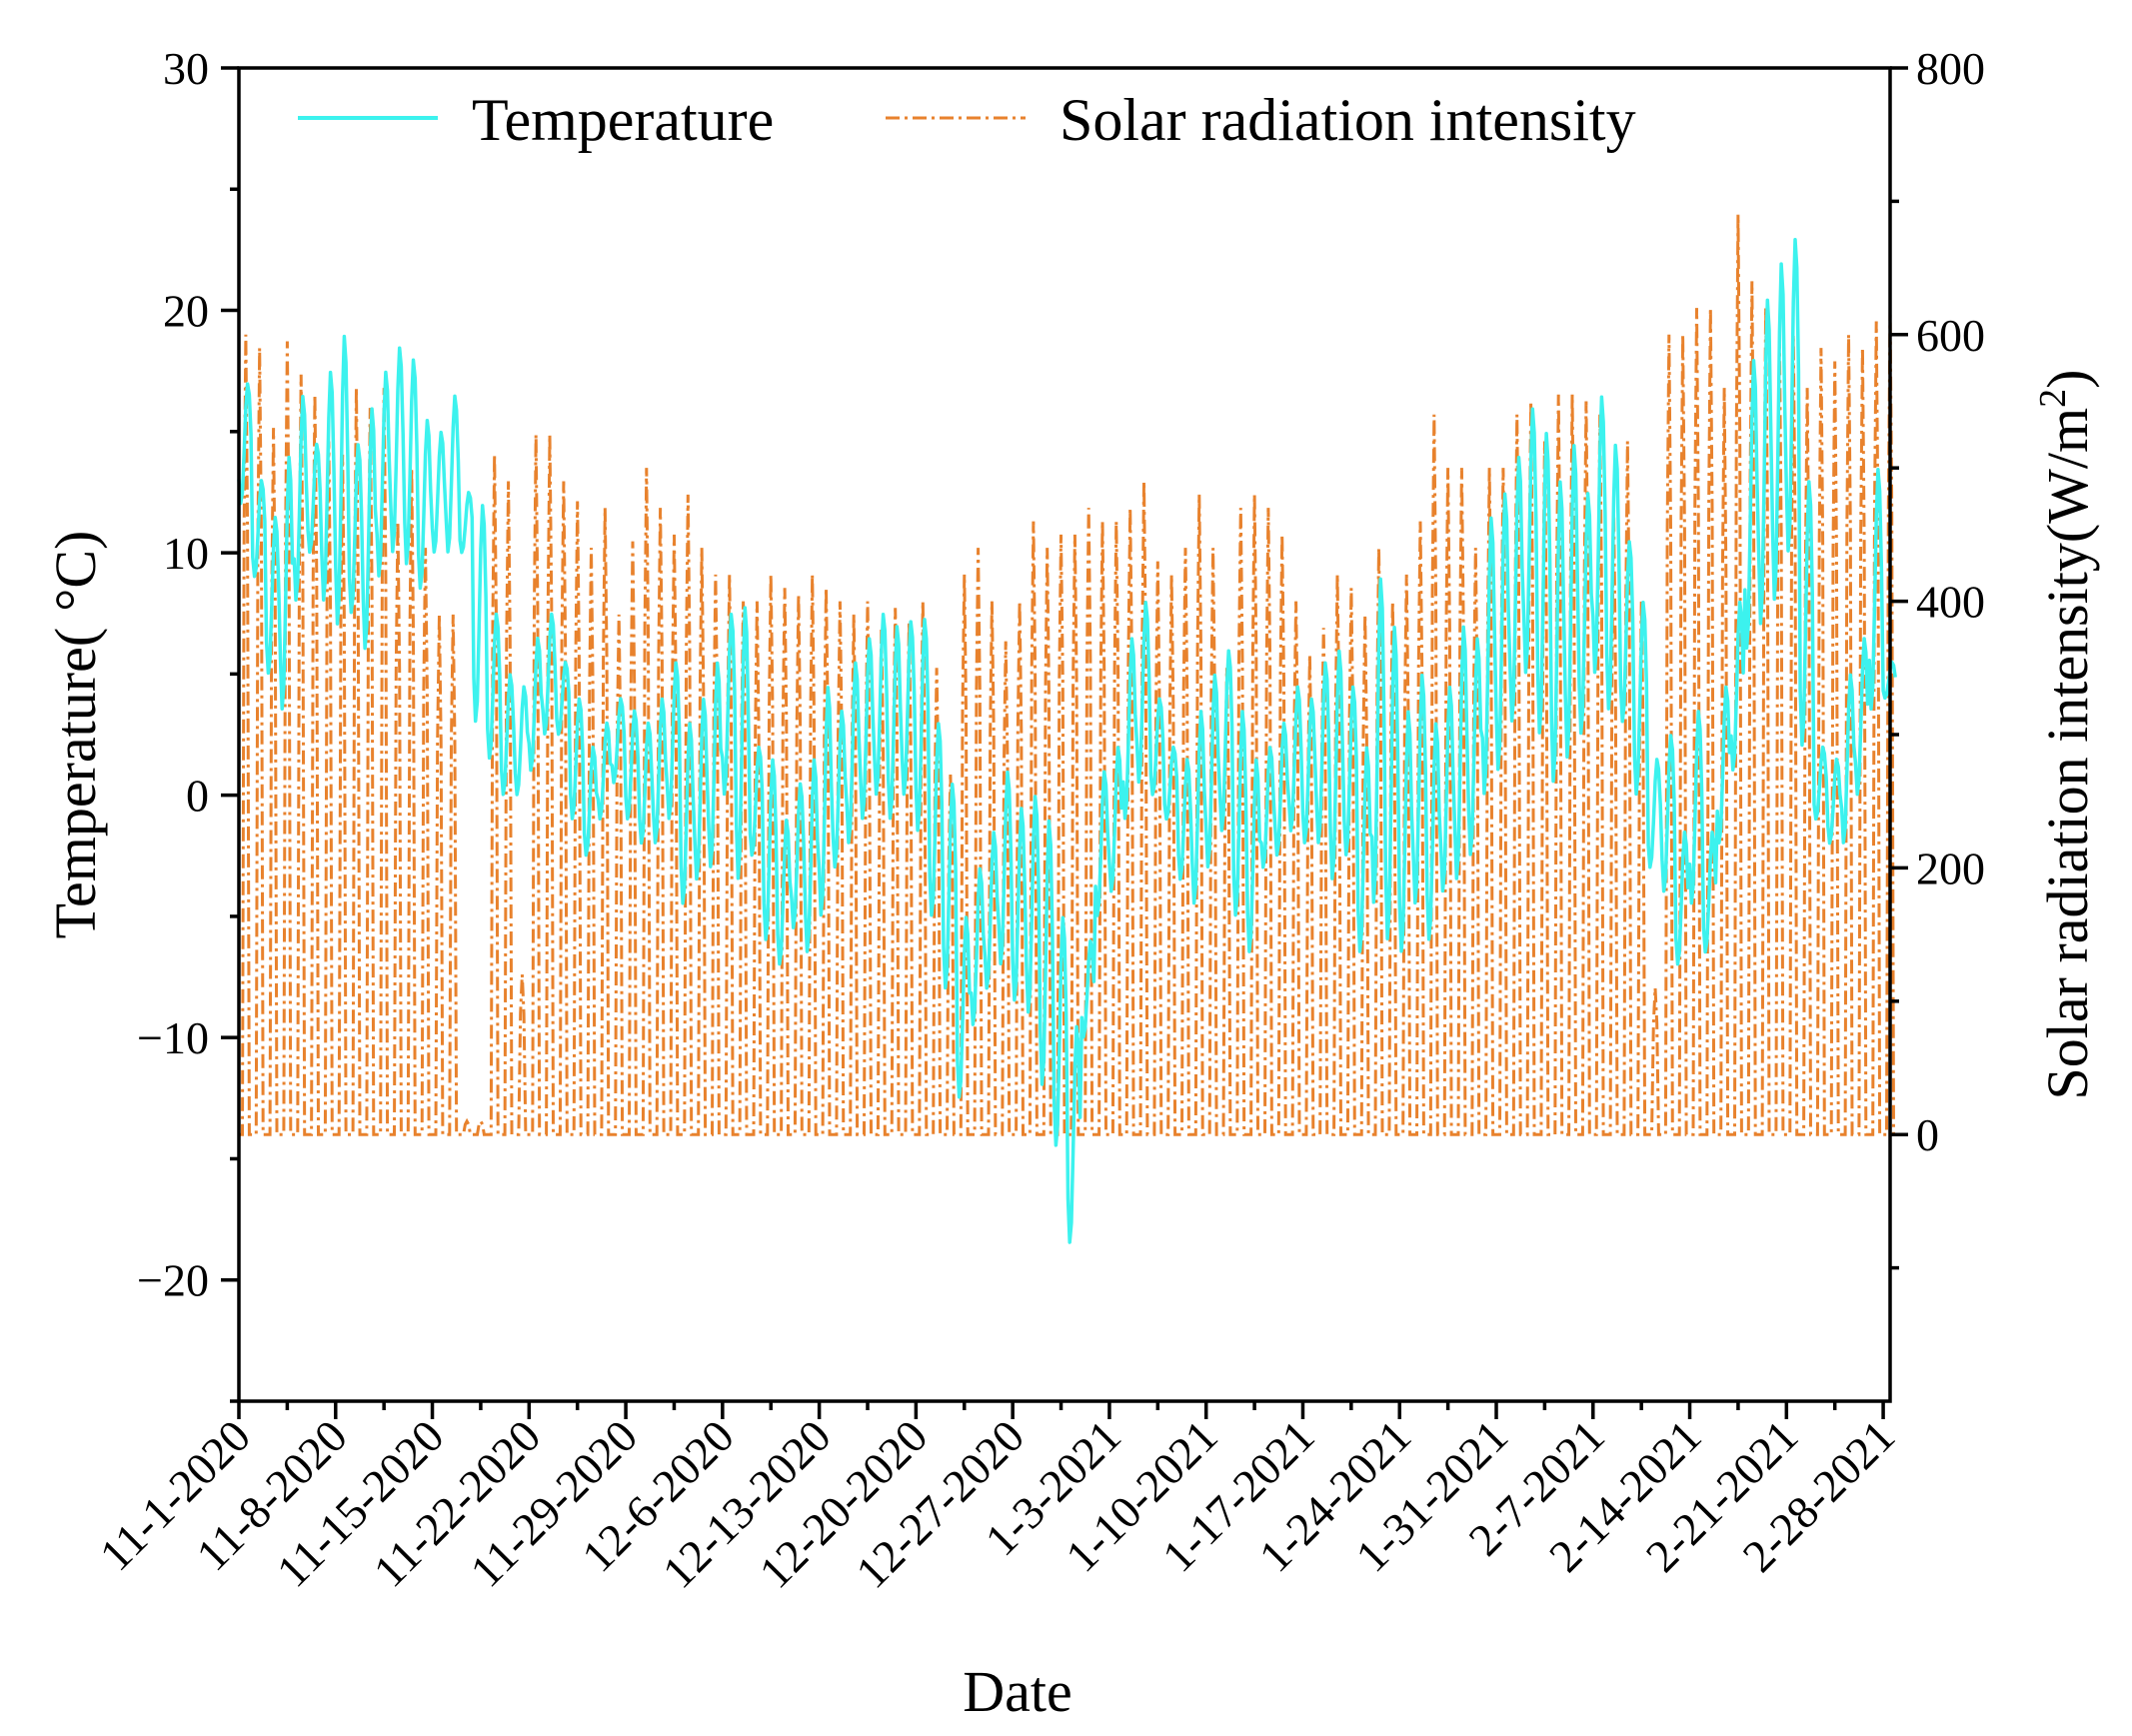  Describe the element at coordinates (186, 311) in the screenshot. I see `left-tick-label: 20` at that location.